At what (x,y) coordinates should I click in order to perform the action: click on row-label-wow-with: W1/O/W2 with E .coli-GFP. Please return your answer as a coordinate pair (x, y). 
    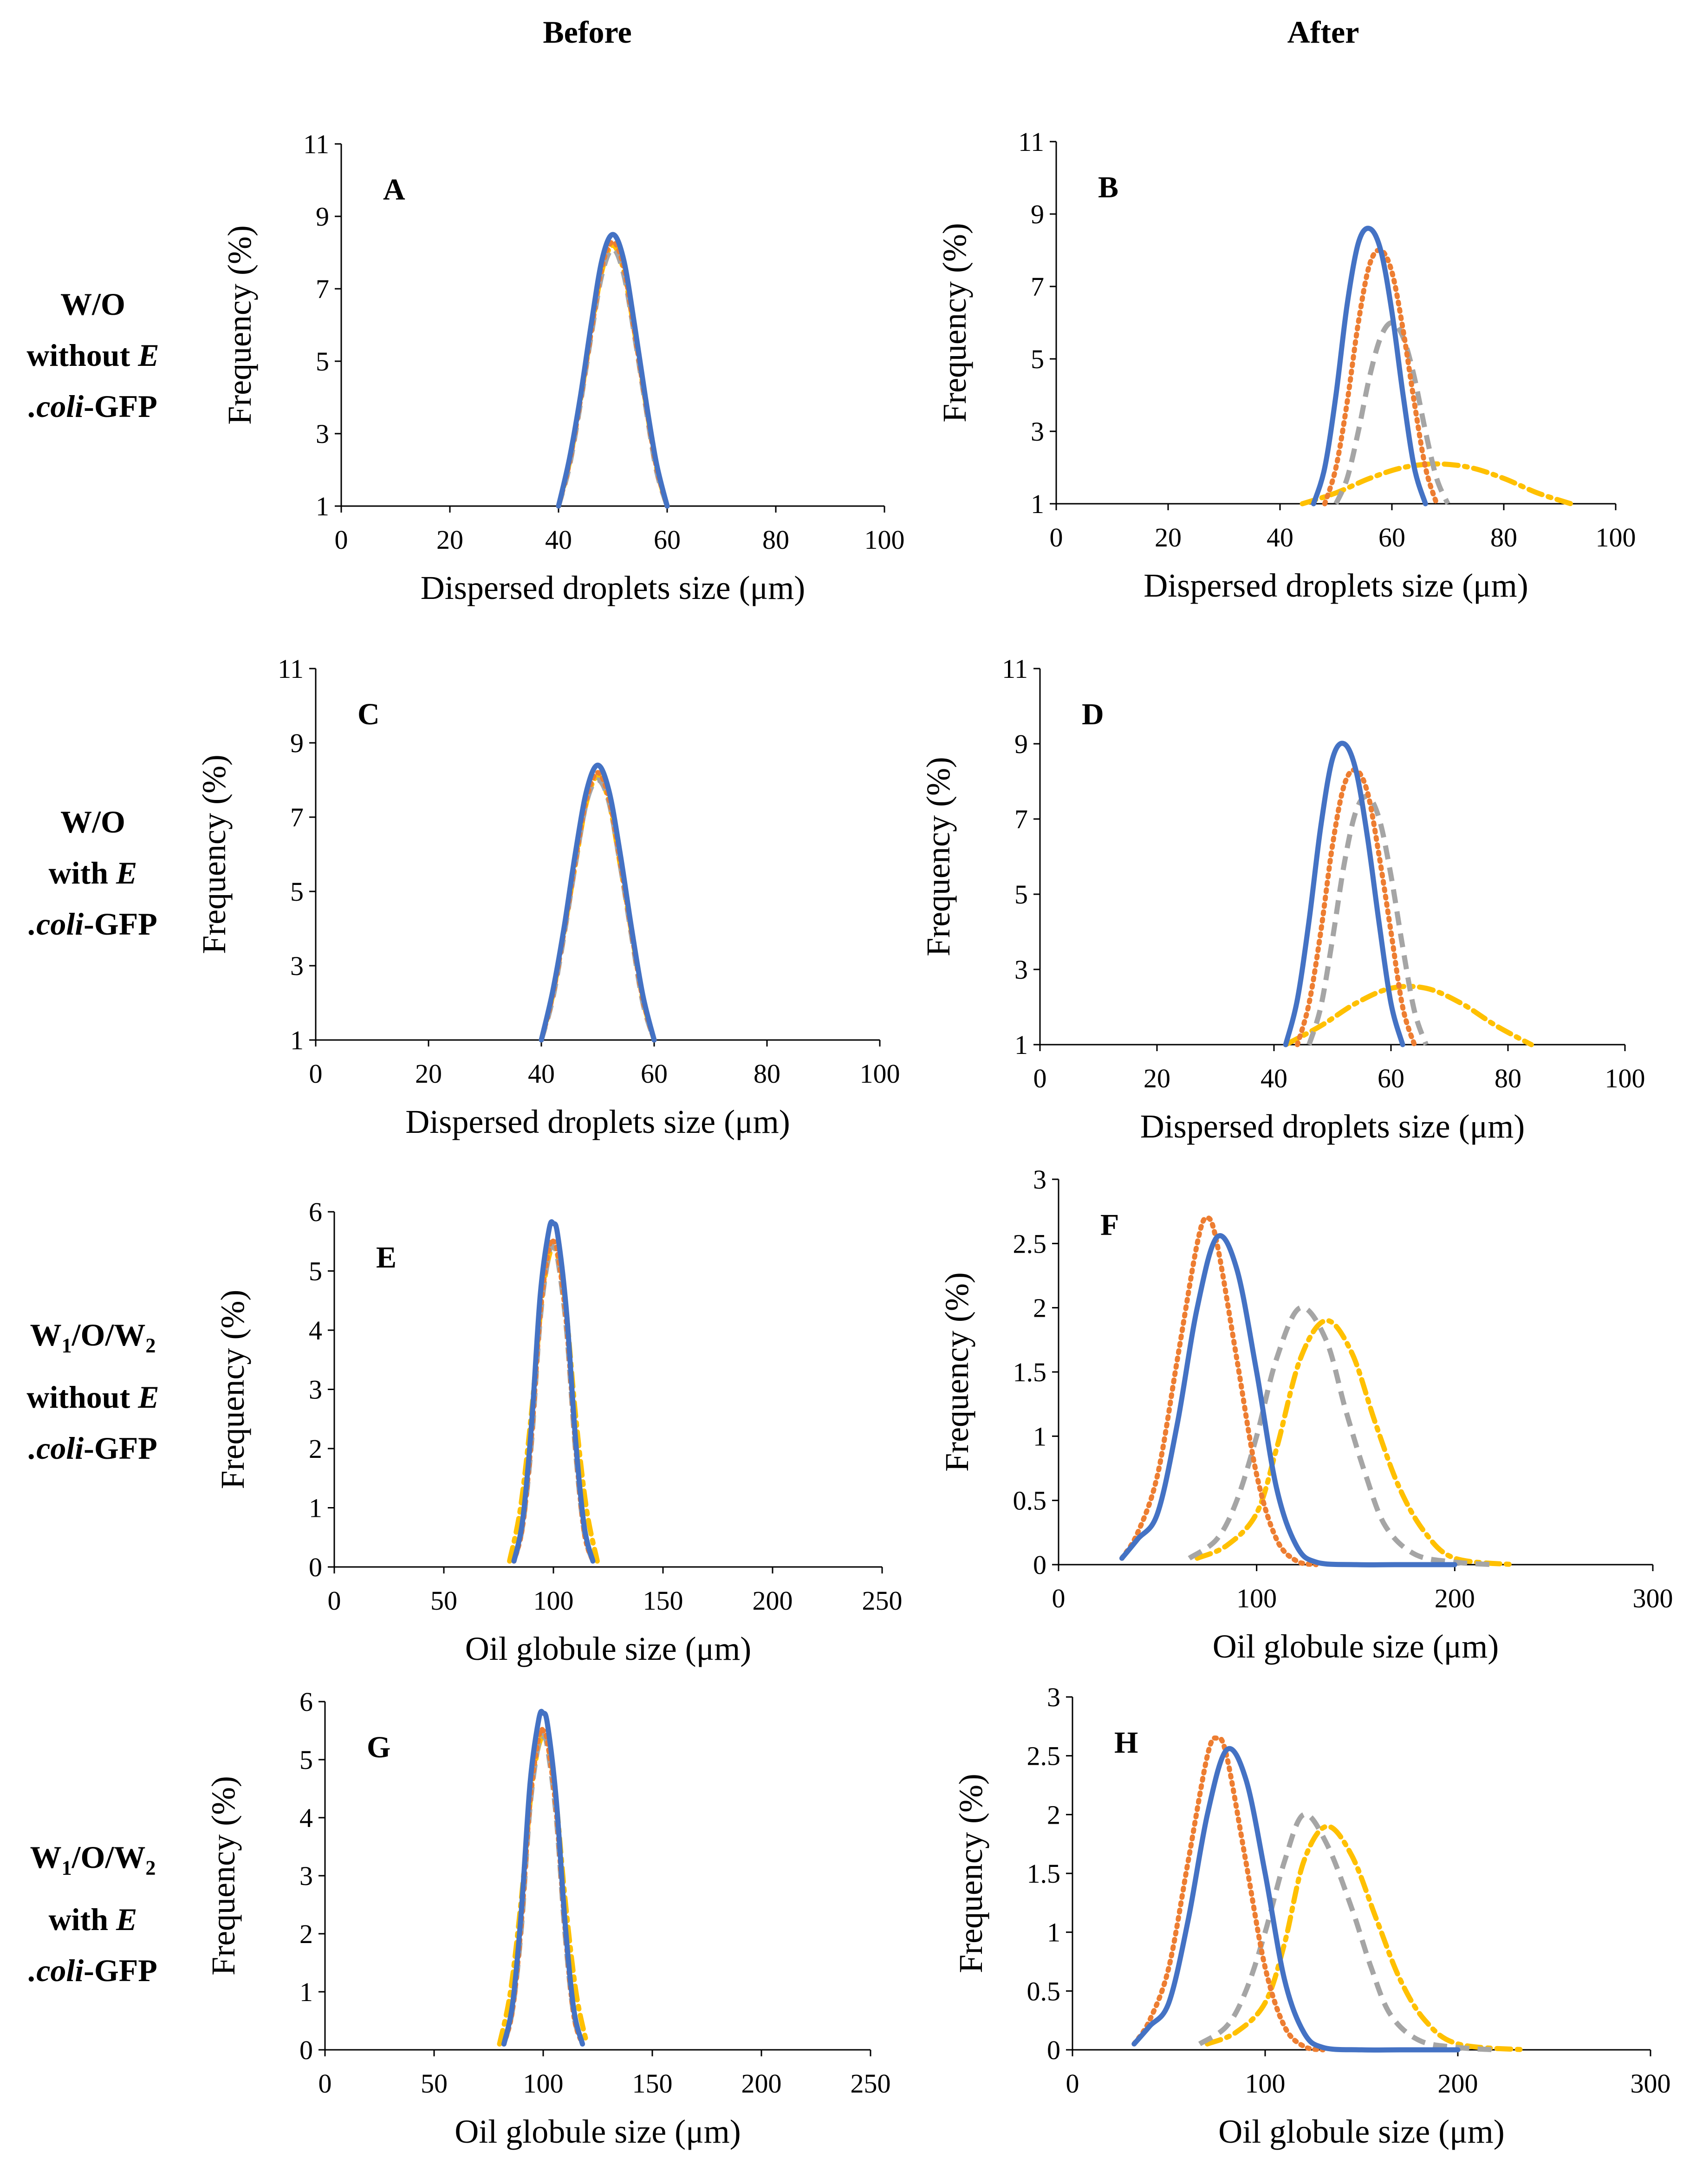
    Looking at the image, I should click on (93, 1914).